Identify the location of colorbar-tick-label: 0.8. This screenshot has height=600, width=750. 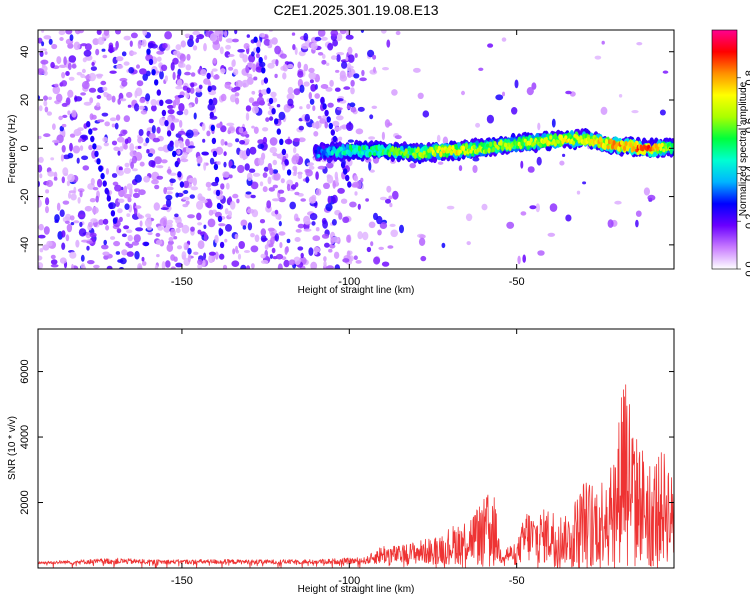
(747, 77).